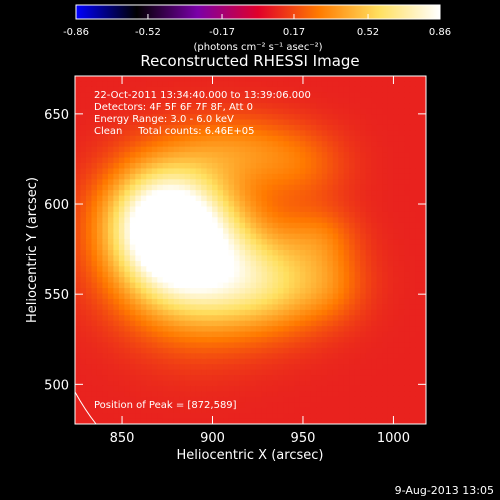  I want to click on y-tick-label: 650, so click(56, 115).